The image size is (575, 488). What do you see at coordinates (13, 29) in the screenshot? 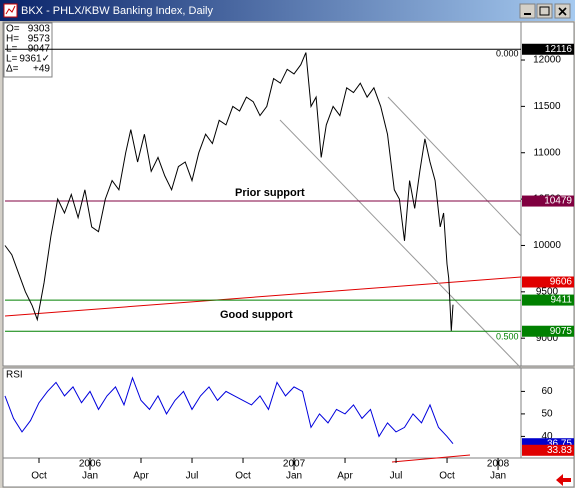
I see `info-label: O=` at bounding box center [13, 29].